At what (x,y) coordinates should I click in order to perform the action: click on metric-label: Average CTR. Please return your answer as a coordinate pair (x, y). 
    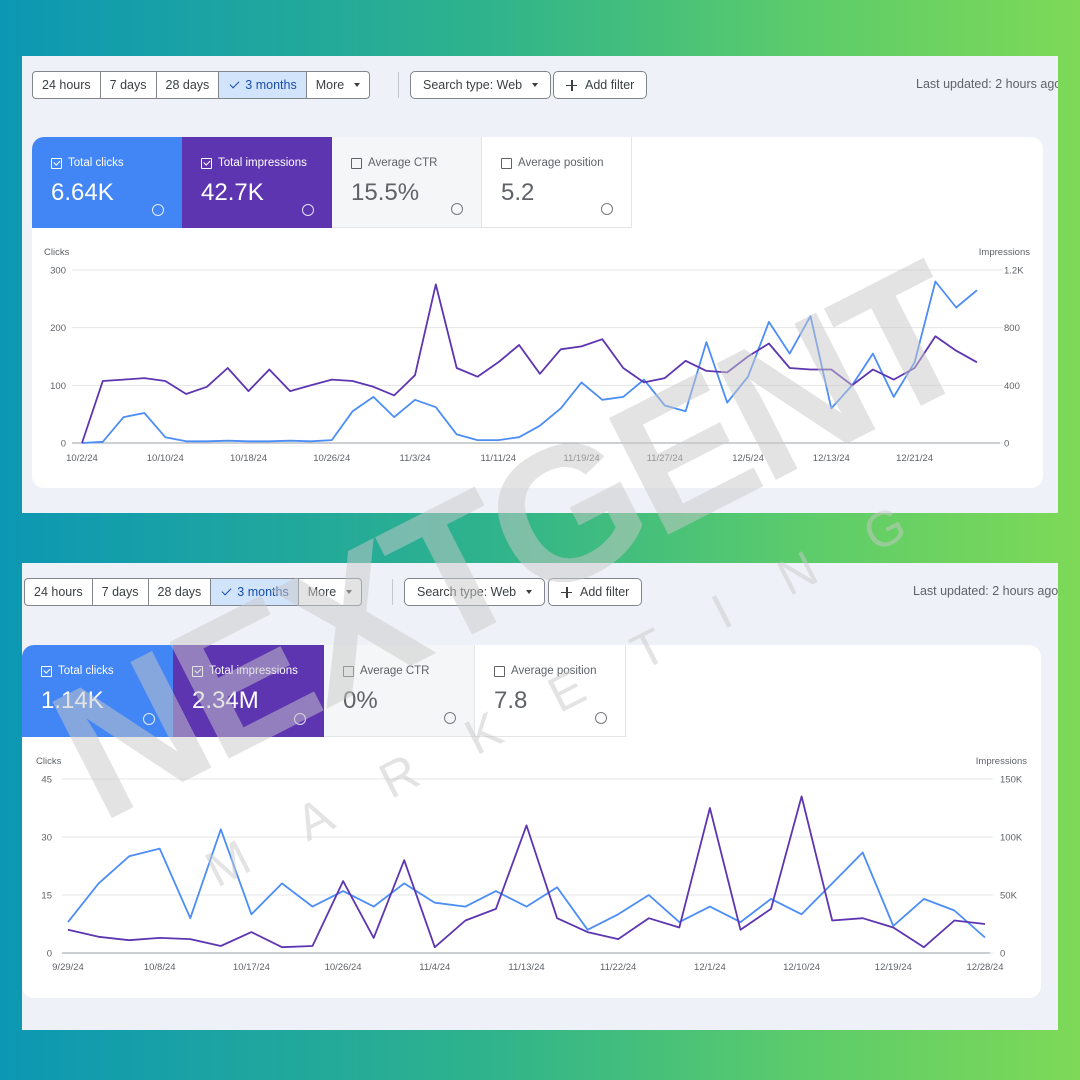
    Looking at the image, I should click on (394, 163).